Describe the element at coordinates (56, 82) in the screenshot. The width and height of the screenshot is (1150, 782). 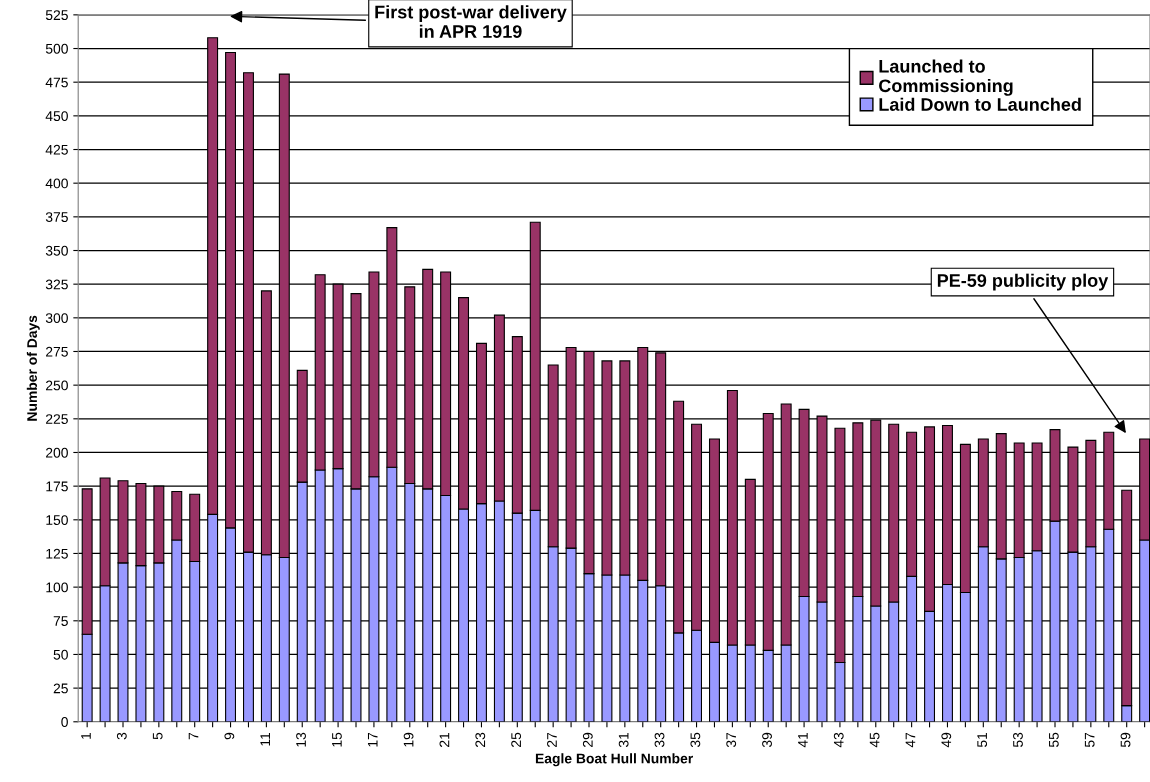
I see `y-tick-label: 475` at that location.